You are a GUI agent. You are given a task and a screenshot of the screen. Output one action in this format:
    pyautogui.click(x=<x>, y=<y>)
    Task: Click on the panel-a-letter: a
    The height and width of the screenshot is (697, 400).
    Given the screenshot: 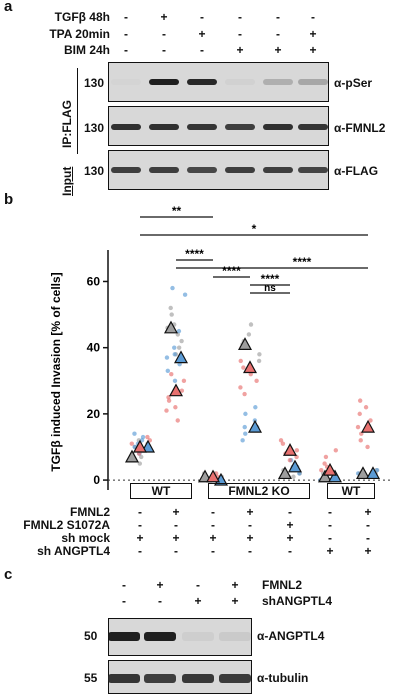 What is the action you would take?
    pyautogui.click(x=8, y=7)
    